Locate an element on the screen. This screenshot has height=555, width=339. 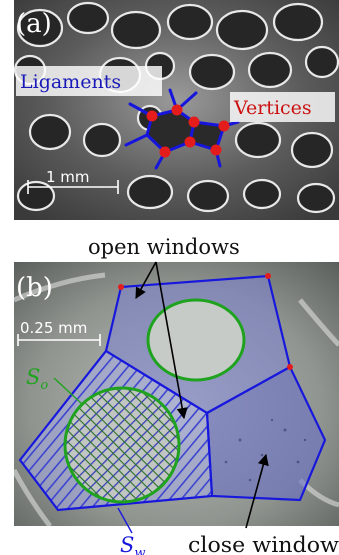
scale-bar-b is located at coordinates (59, 340).